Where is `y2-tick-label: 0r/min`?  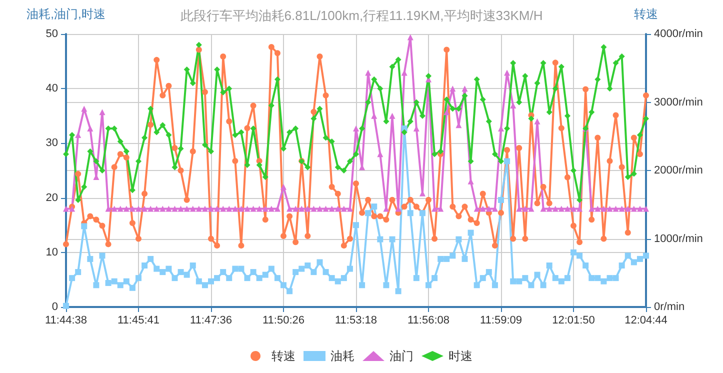
y2-tick-label: 0r/min is located at coordinates (669, 307).